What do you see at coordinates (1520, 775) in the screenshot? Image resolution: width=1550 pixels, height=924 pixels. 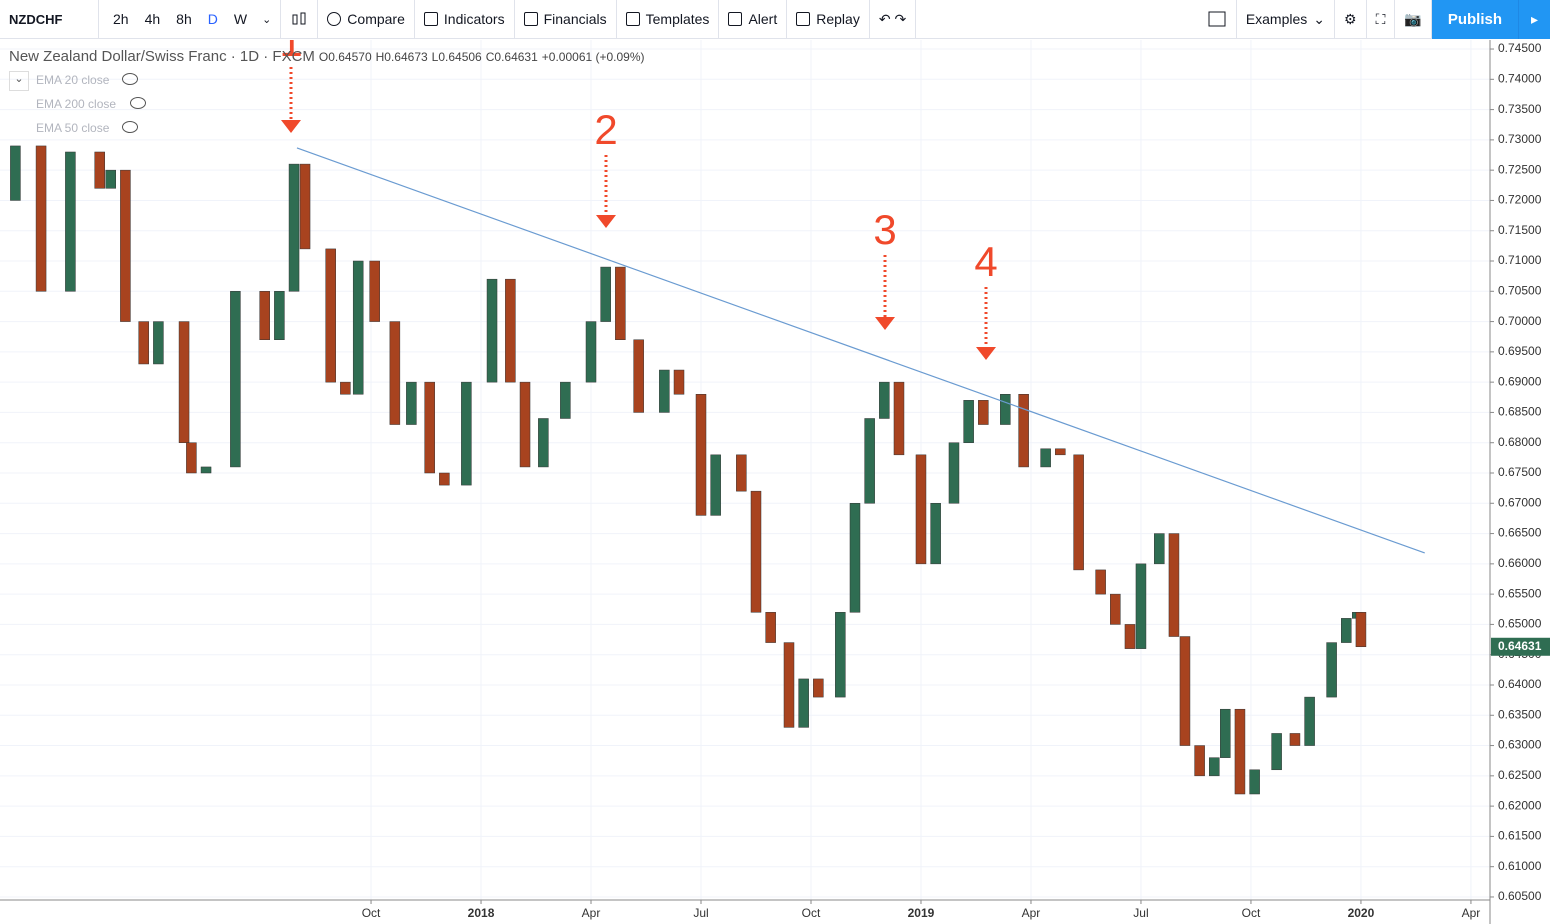 I see `y-tick-label: 0.62500` at bounding box center [1520, 775].